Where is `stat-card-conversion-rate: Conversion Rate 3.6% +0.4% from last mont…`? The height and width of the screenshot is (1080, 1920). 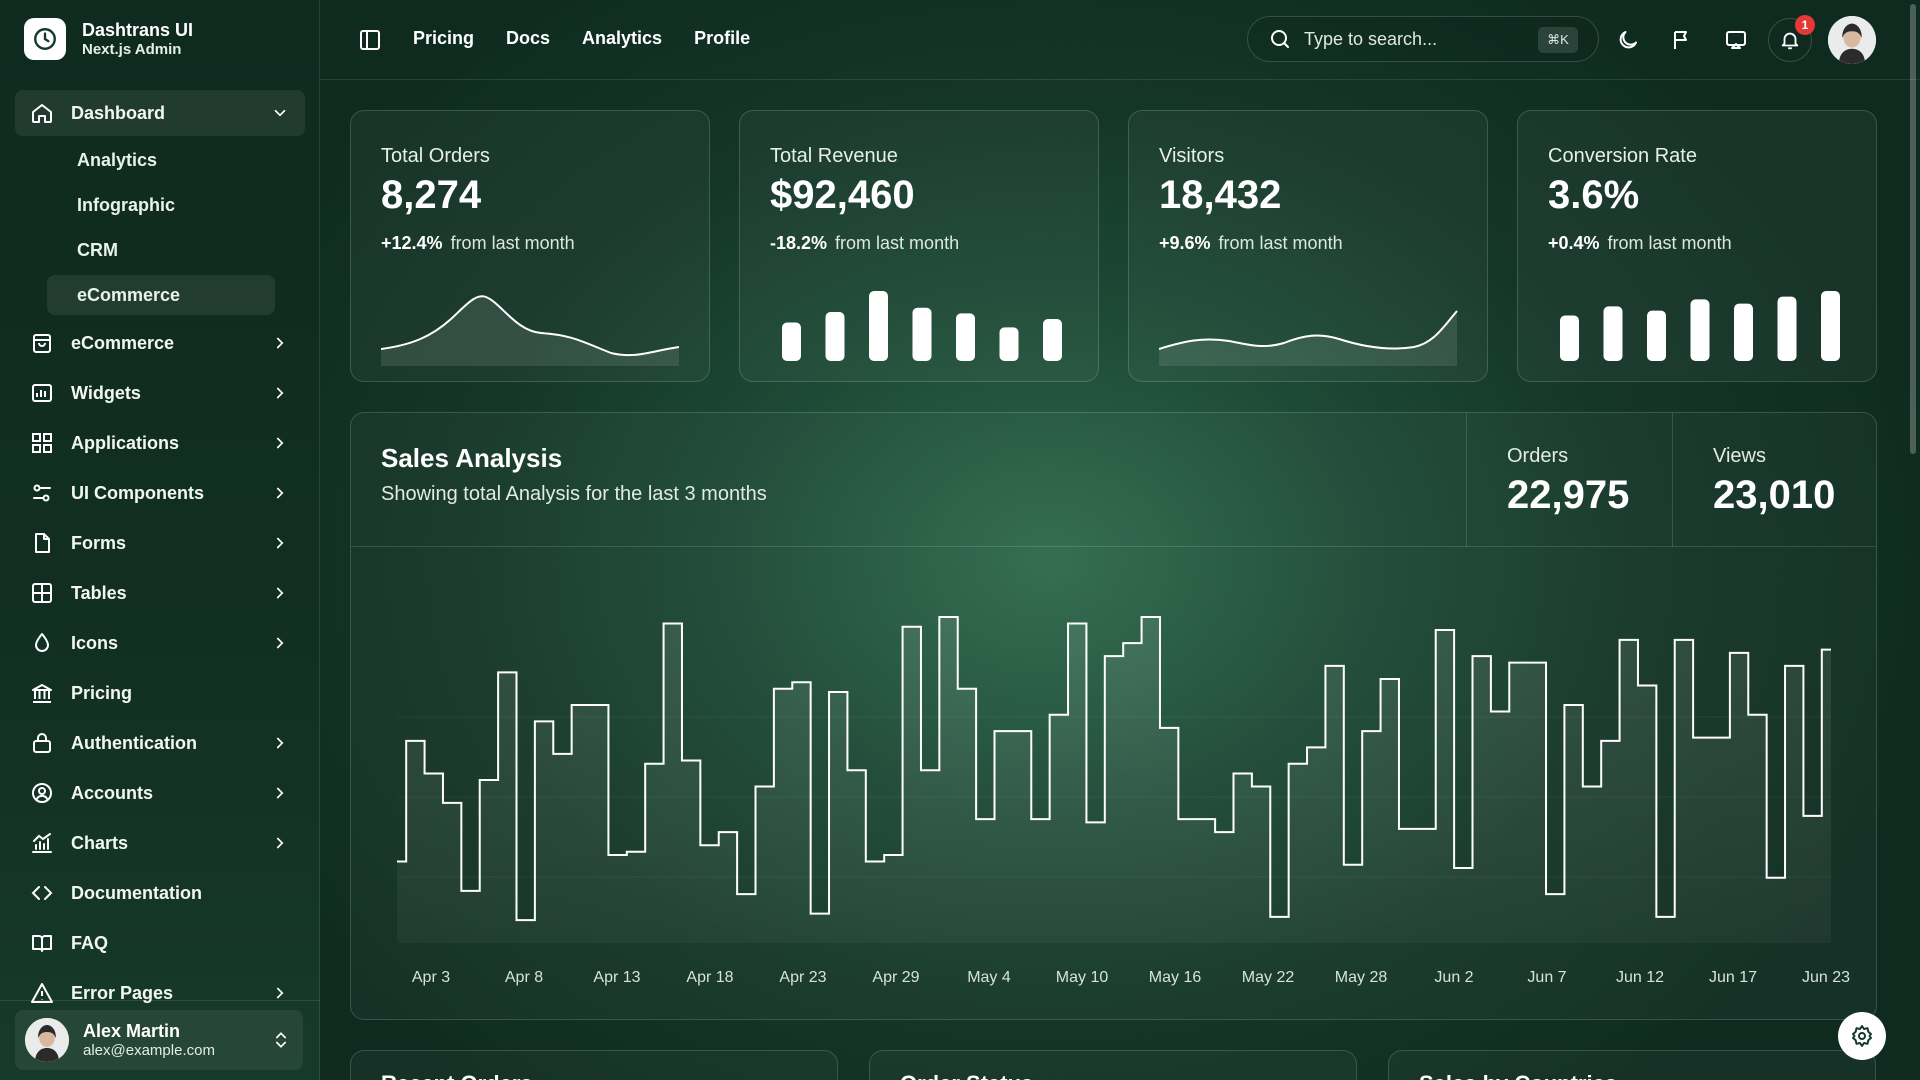
stat-card-conversion-rate: Conversion Rate 3.6% +0.4% from last mont… is located at coordinates (1697, 246).